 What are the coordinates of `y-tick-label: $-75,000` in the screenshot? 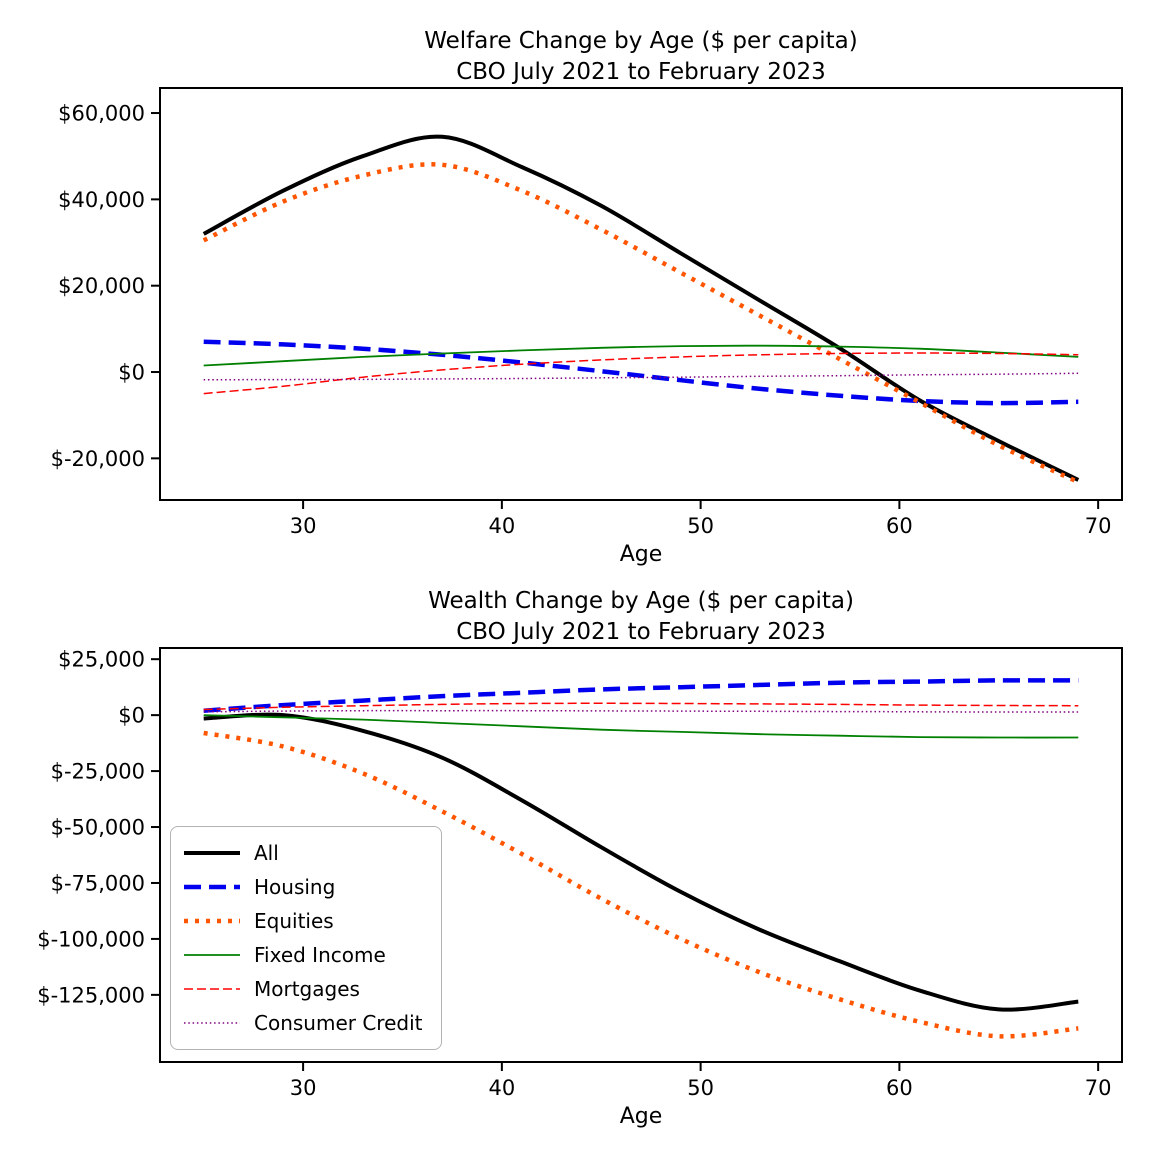 It's located at (98, 883).